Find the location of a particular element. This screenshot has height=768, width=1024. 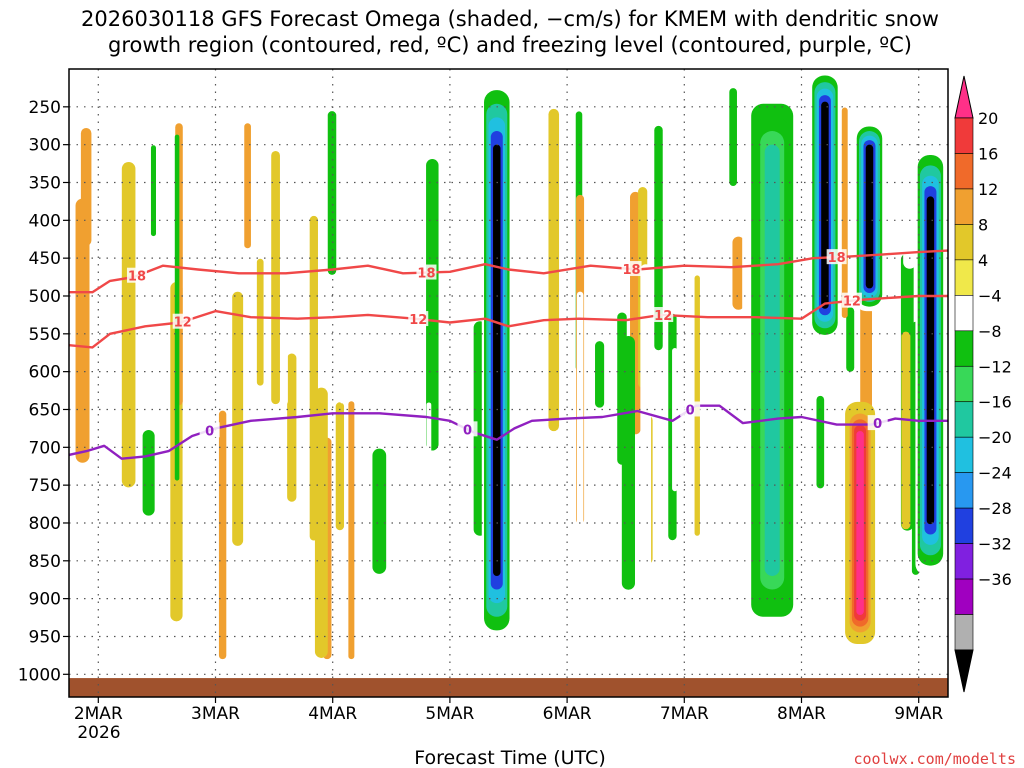

colorbar-label: −20 is located at coordinates (995, 437).